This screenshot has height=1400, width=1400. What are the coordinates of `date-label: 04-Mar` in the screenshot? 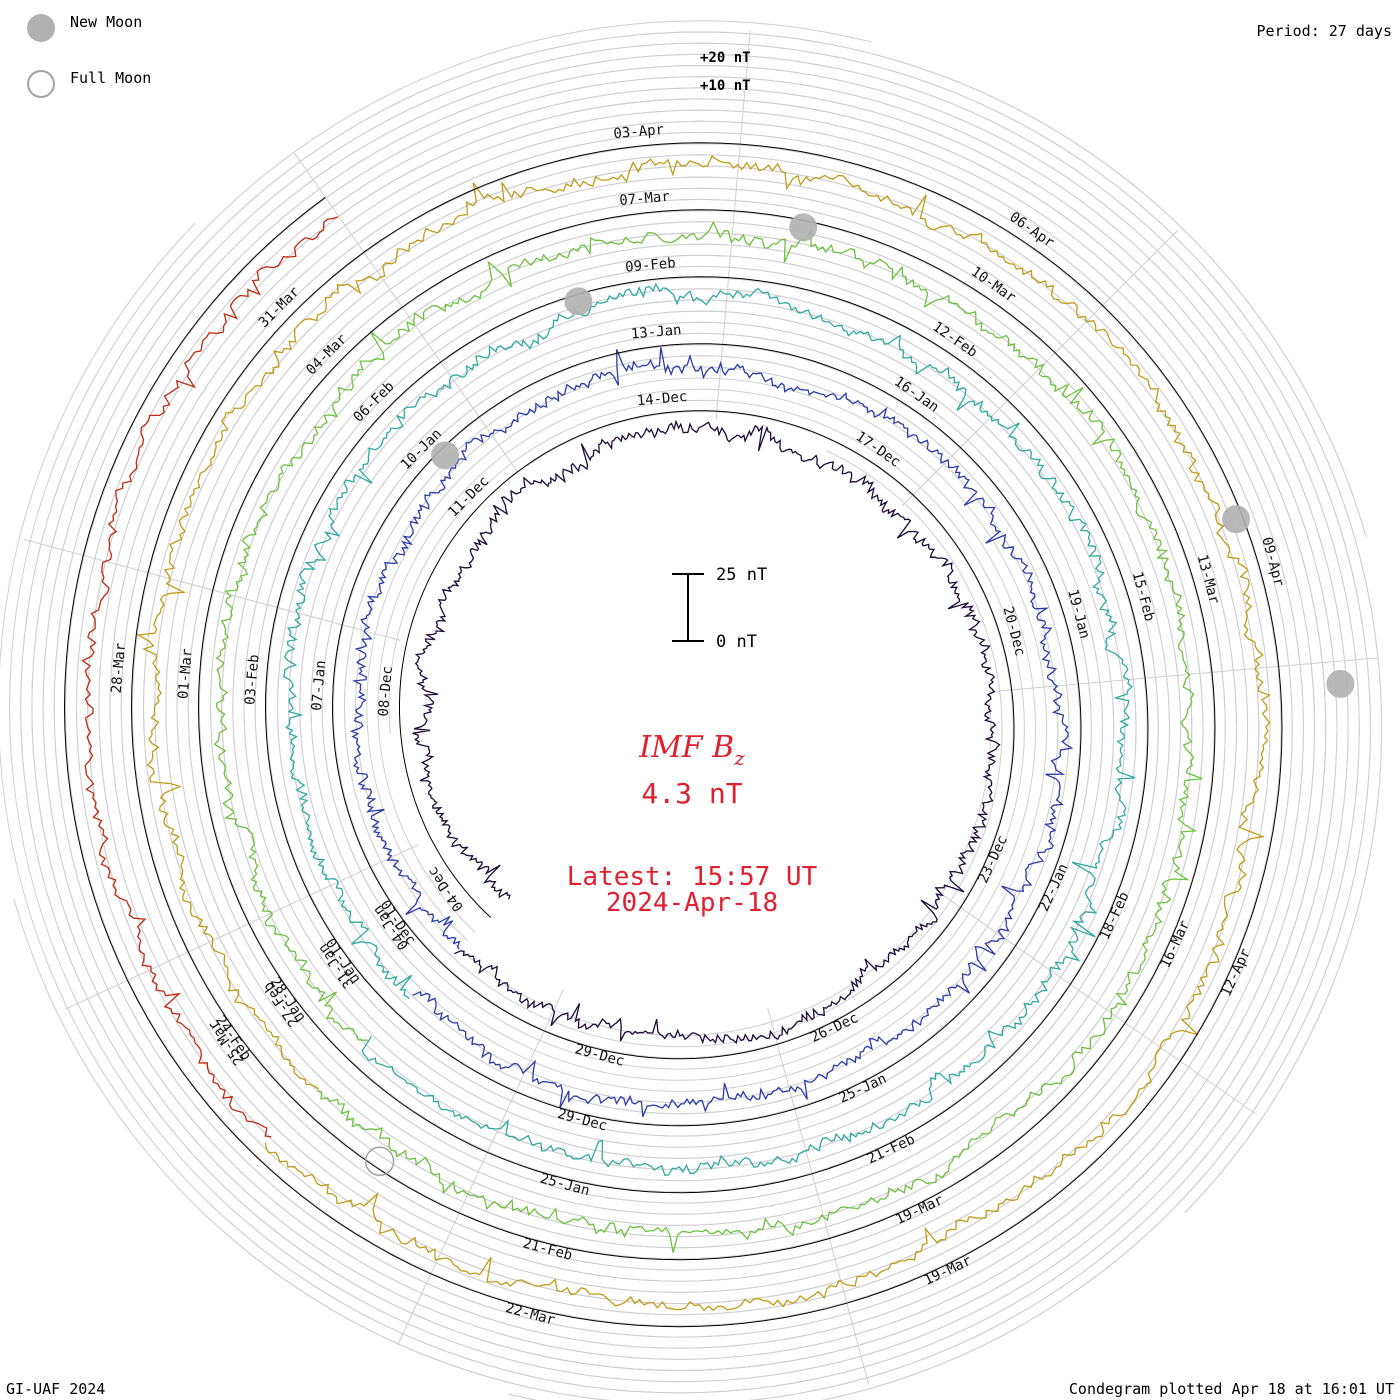 It's located at (326, 354).